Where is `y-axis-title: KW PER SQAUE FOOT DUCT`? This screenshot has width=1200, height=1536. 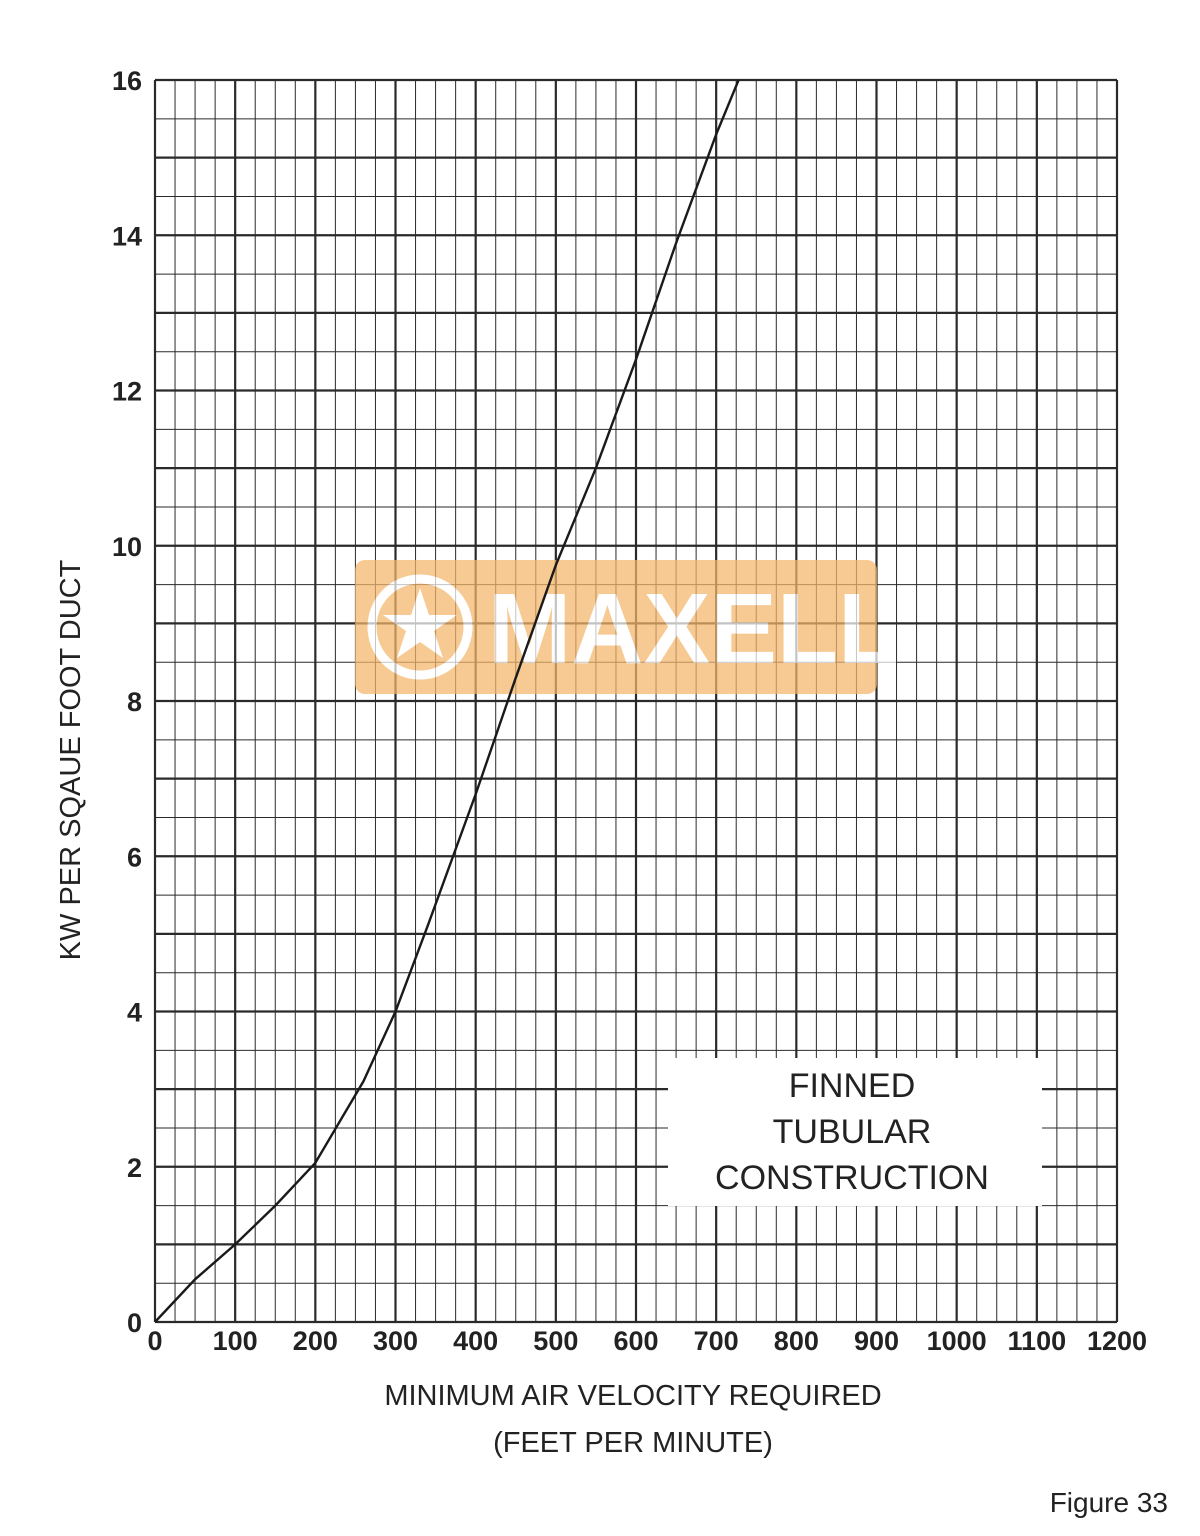 y-axis-title: KW PER SQAUE FOOT DUCT is located at coordinates (71, 759).